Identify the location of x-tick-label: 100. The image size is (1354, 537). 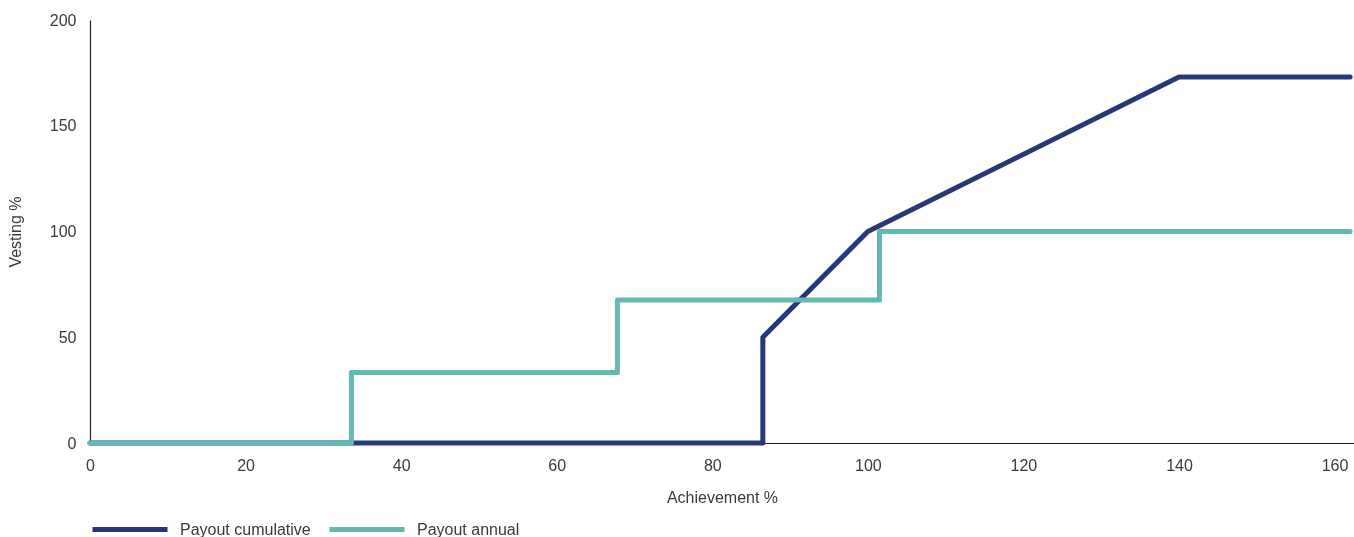
(868, 465).